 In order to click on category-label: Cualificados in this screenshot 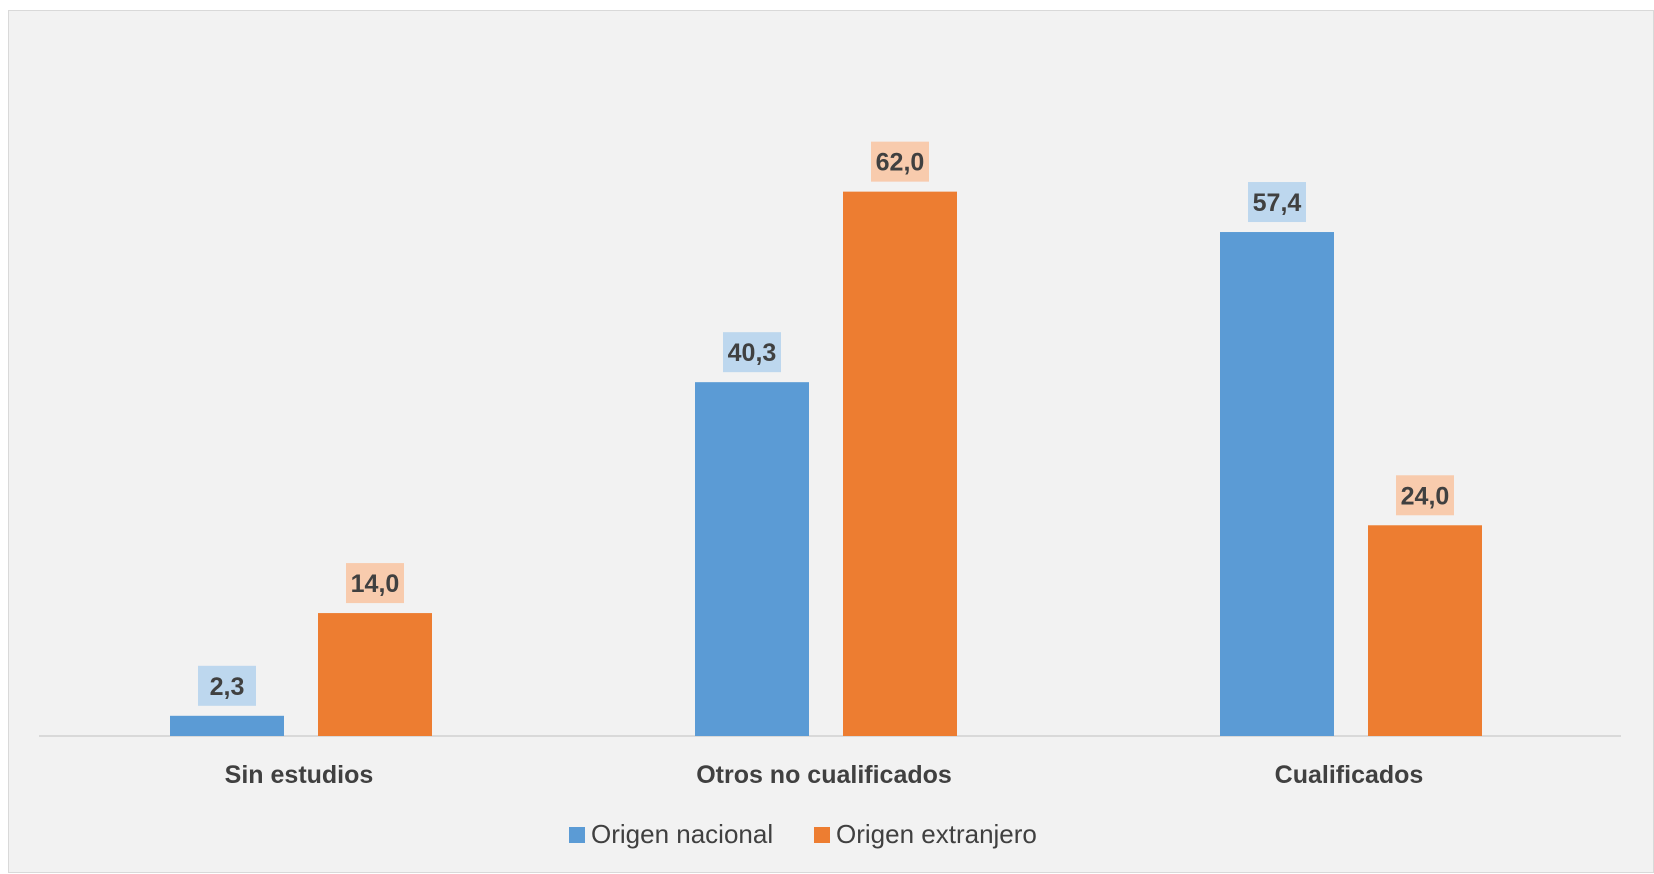, I will do `click(1349, 775)`.